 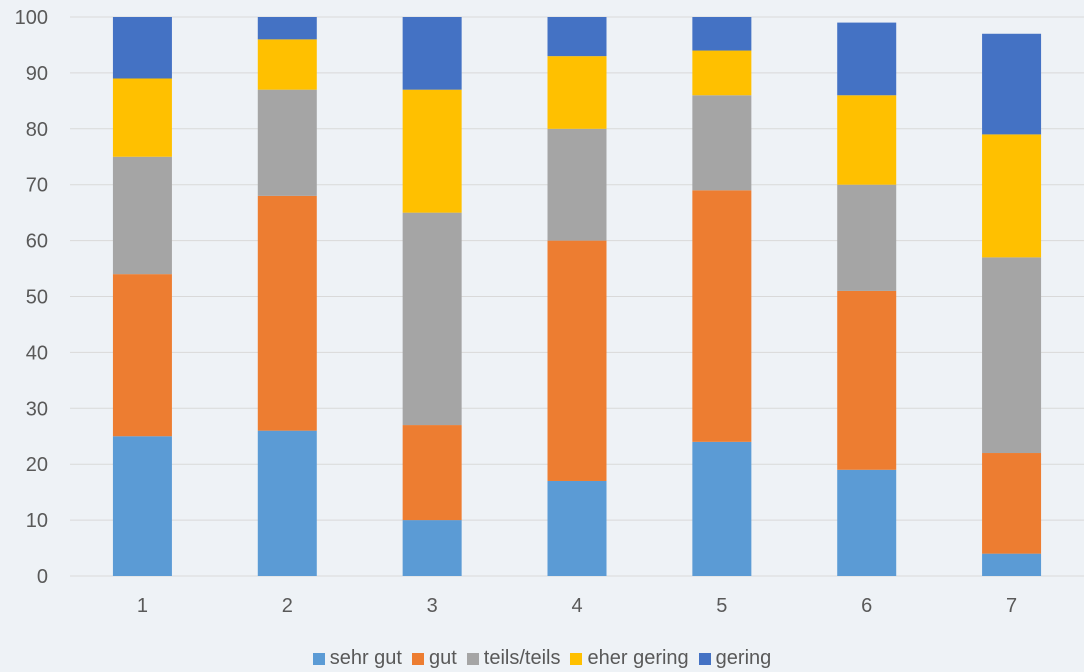 What do you see at coordinates (866, 606) in the screenshot?
I see `x-tick-label: 6` at bounding box center [866, 606].